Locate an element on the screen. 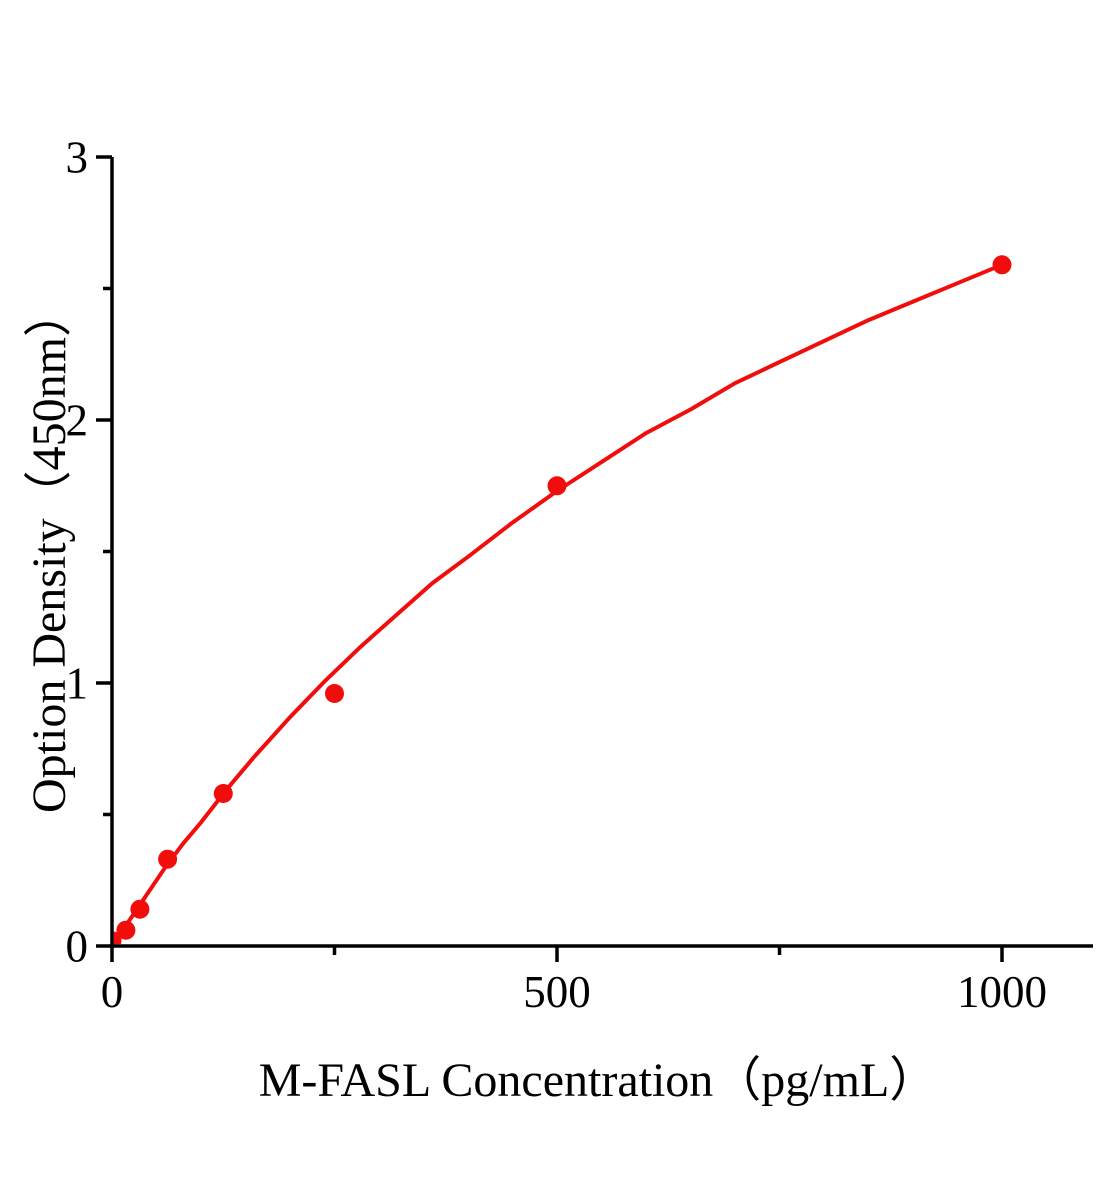 Image resolution: width=1104 pixels, height=1200 pixels. y-axis-title: Option Density（450nm） is located at coordinates (49, 551).